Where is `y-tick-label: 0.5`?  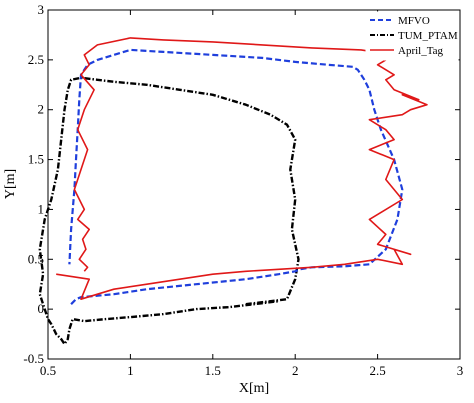
y-tick-label: 0.5 is located at coordinates (36, 258).